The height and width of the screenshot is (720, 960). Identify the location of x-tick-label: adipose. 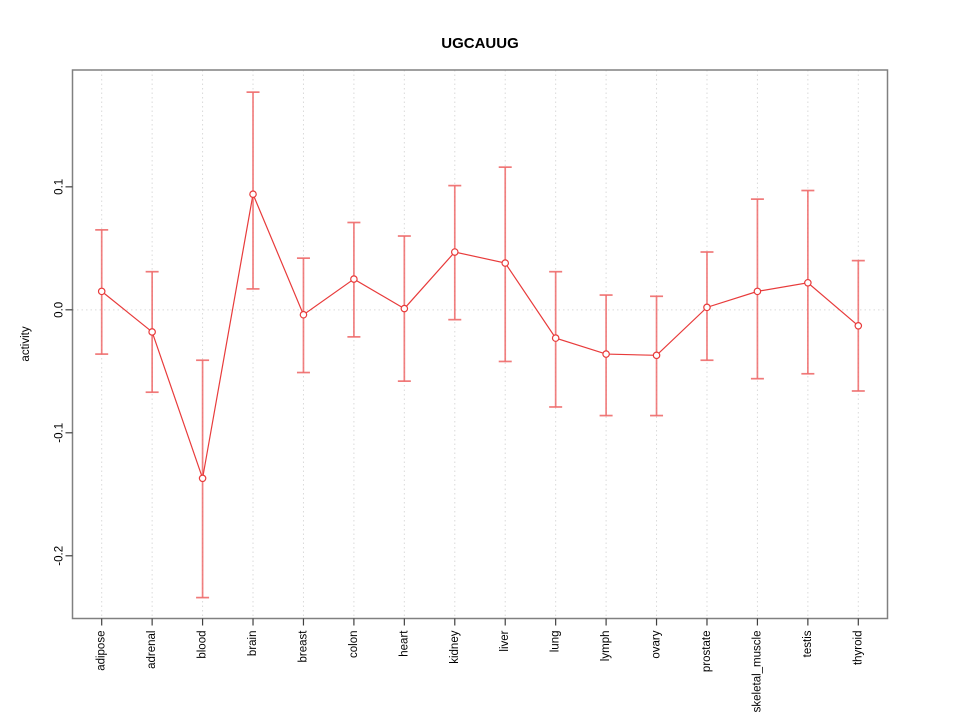
(102, 651).